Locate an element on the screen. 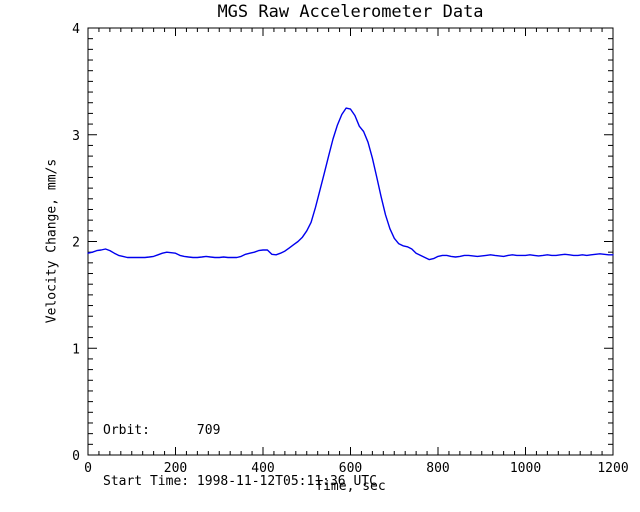  y-tick-labels: 0 1 2 3 4 is located at coordinates (76, 243).